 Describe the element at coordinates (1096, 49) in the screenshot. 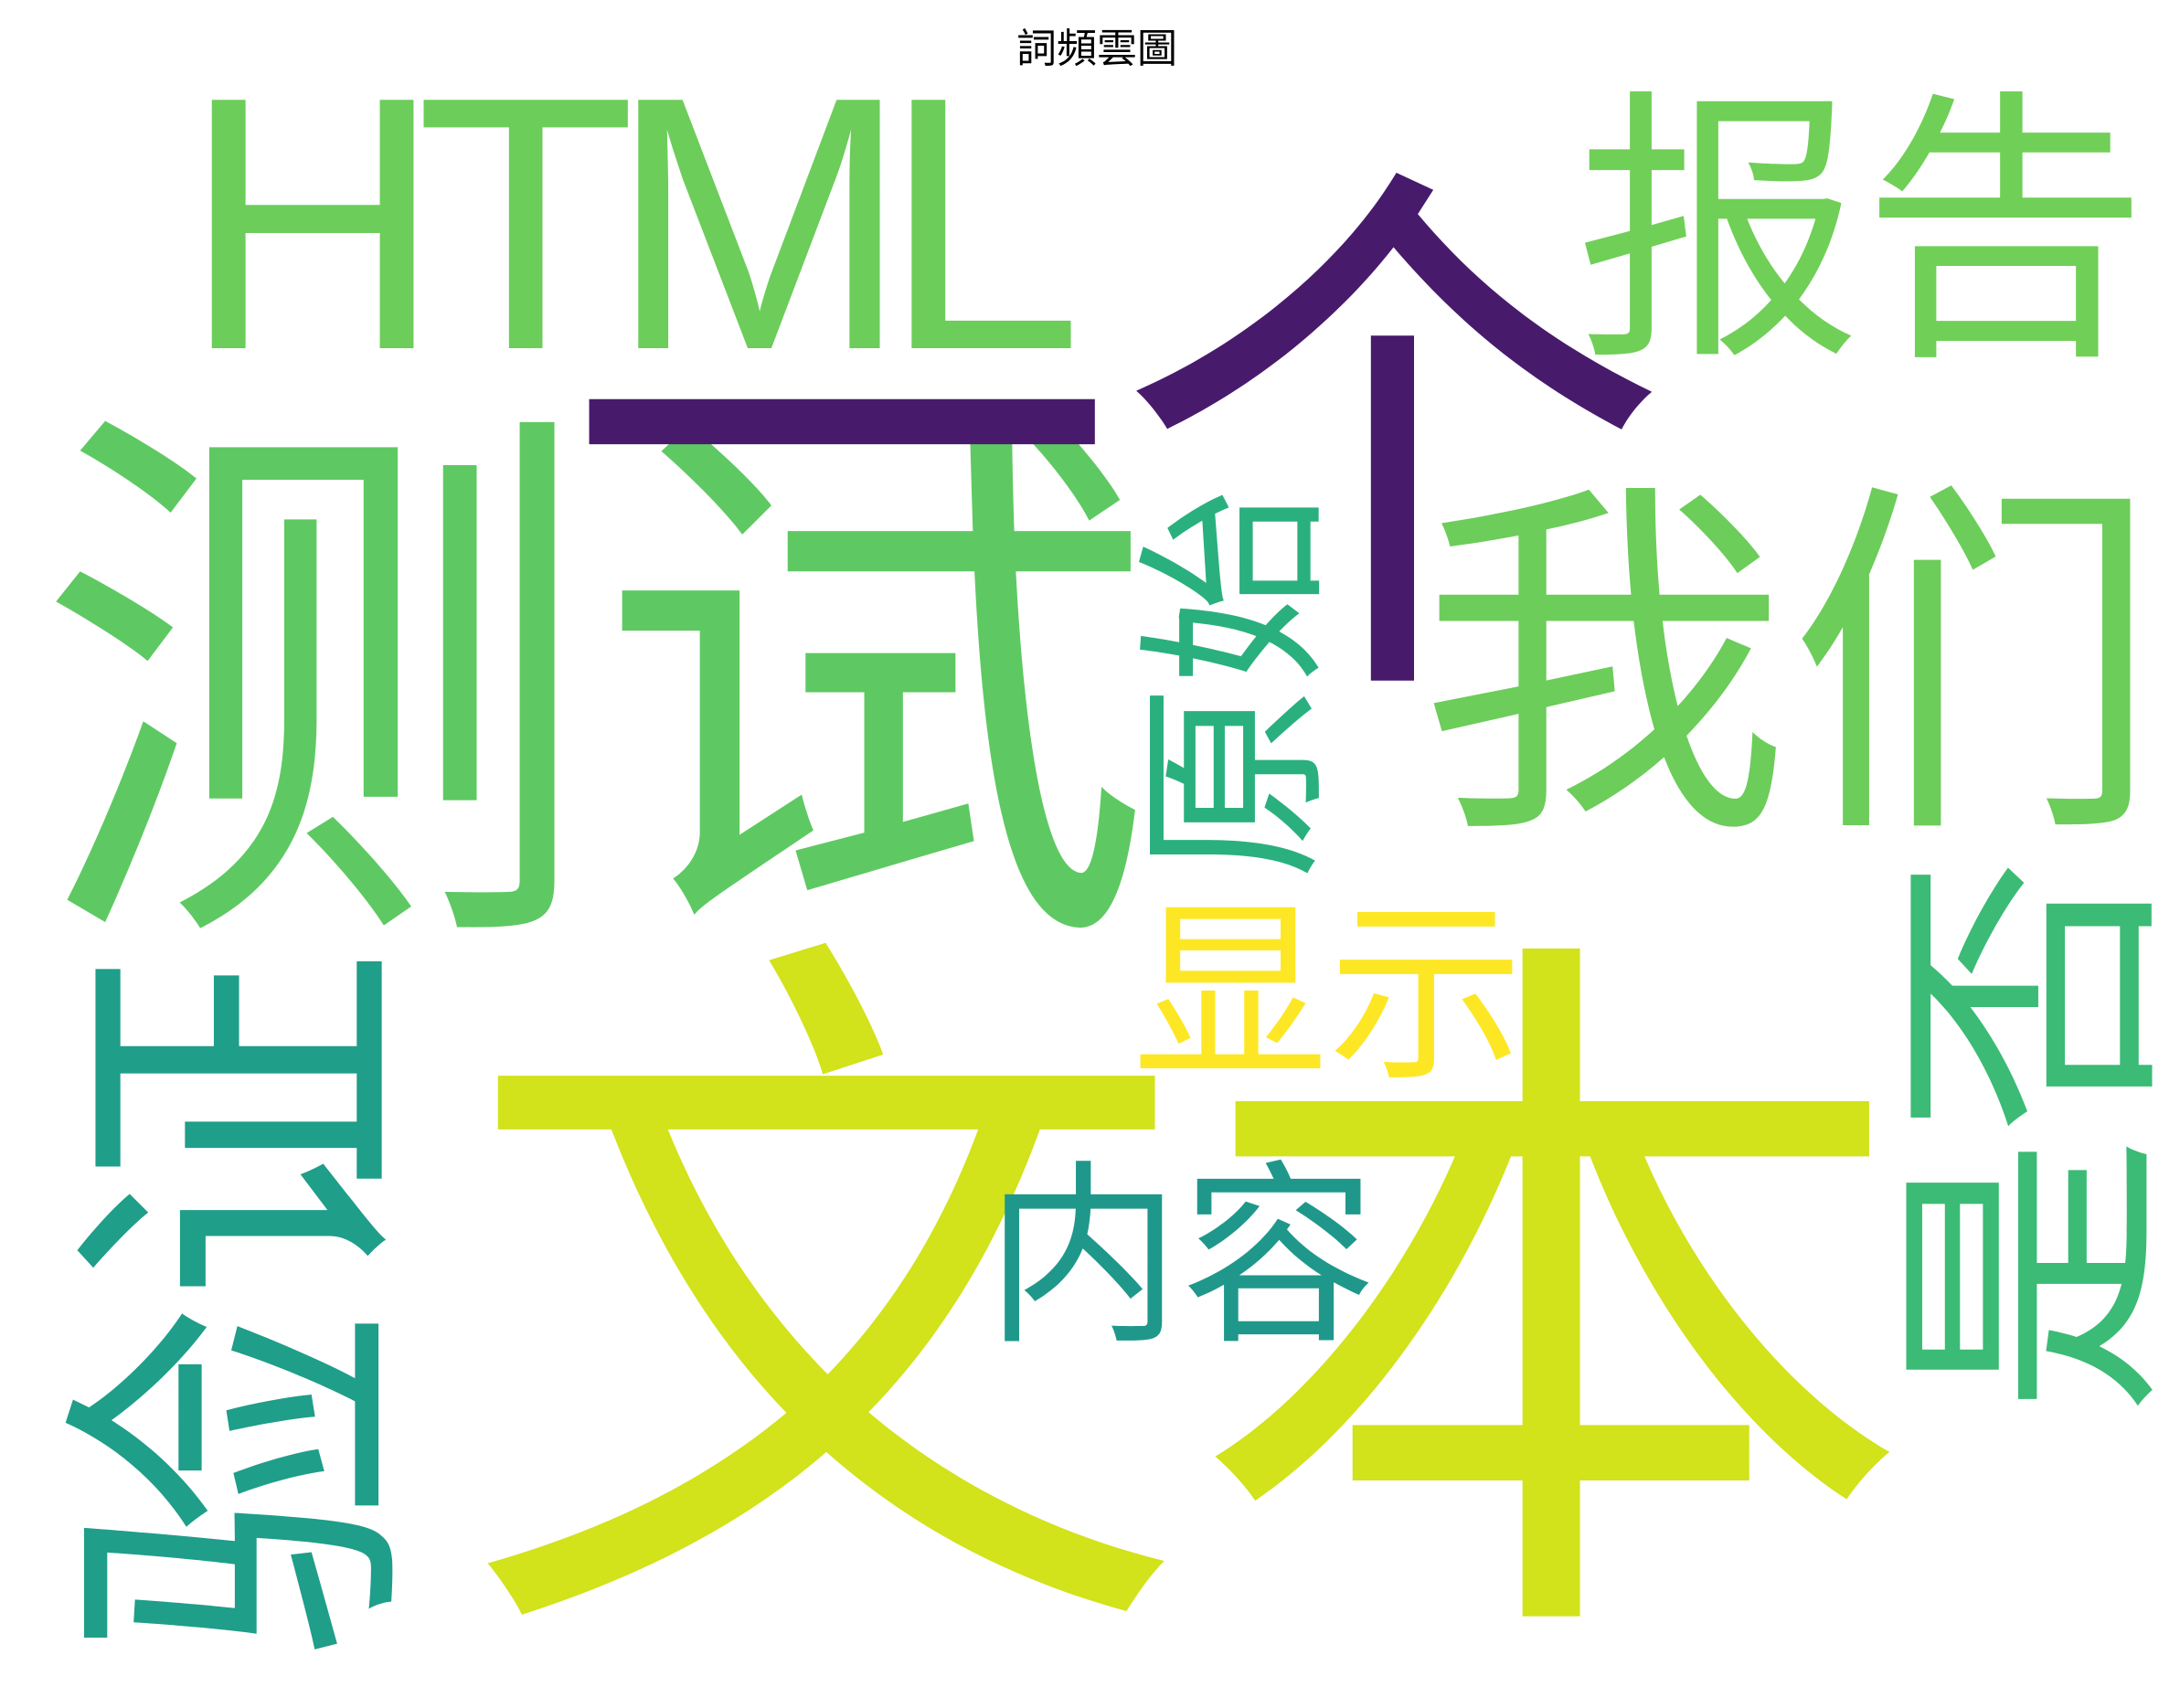

I see `chart-title: 詞頻雲圖` at that location.